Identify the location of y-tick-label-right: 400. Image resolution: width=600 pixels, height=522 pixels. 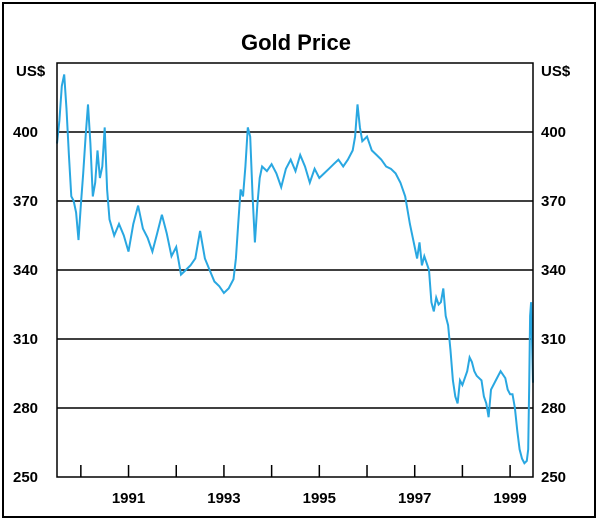
(553, 132).